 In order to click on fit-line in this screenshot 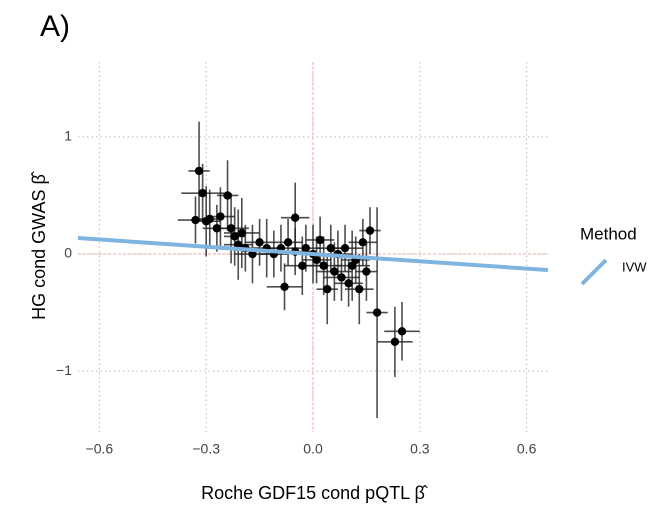, I will do `click(313, 254)`.